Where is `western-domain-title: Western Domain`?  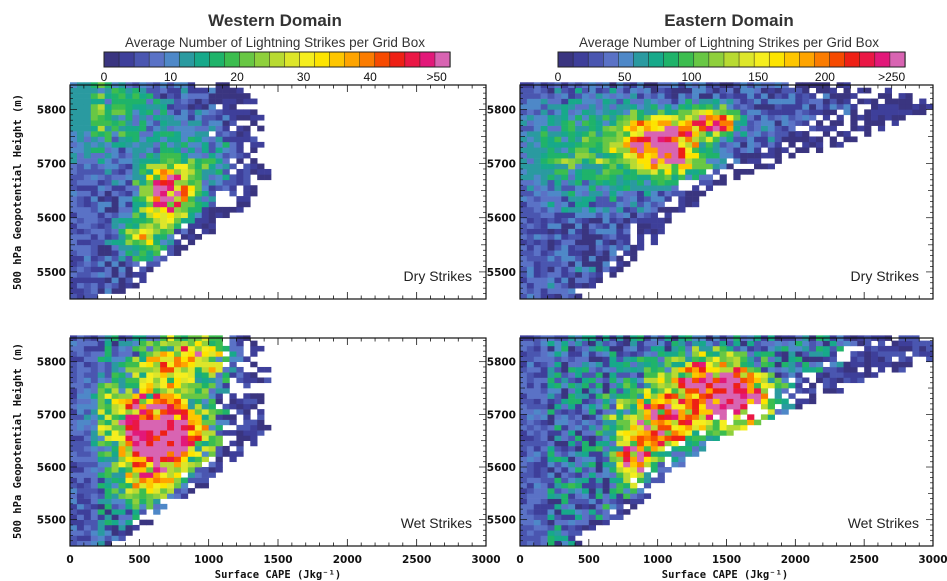 western-domain-title: Western Domain is located at coordinates (275, 20).